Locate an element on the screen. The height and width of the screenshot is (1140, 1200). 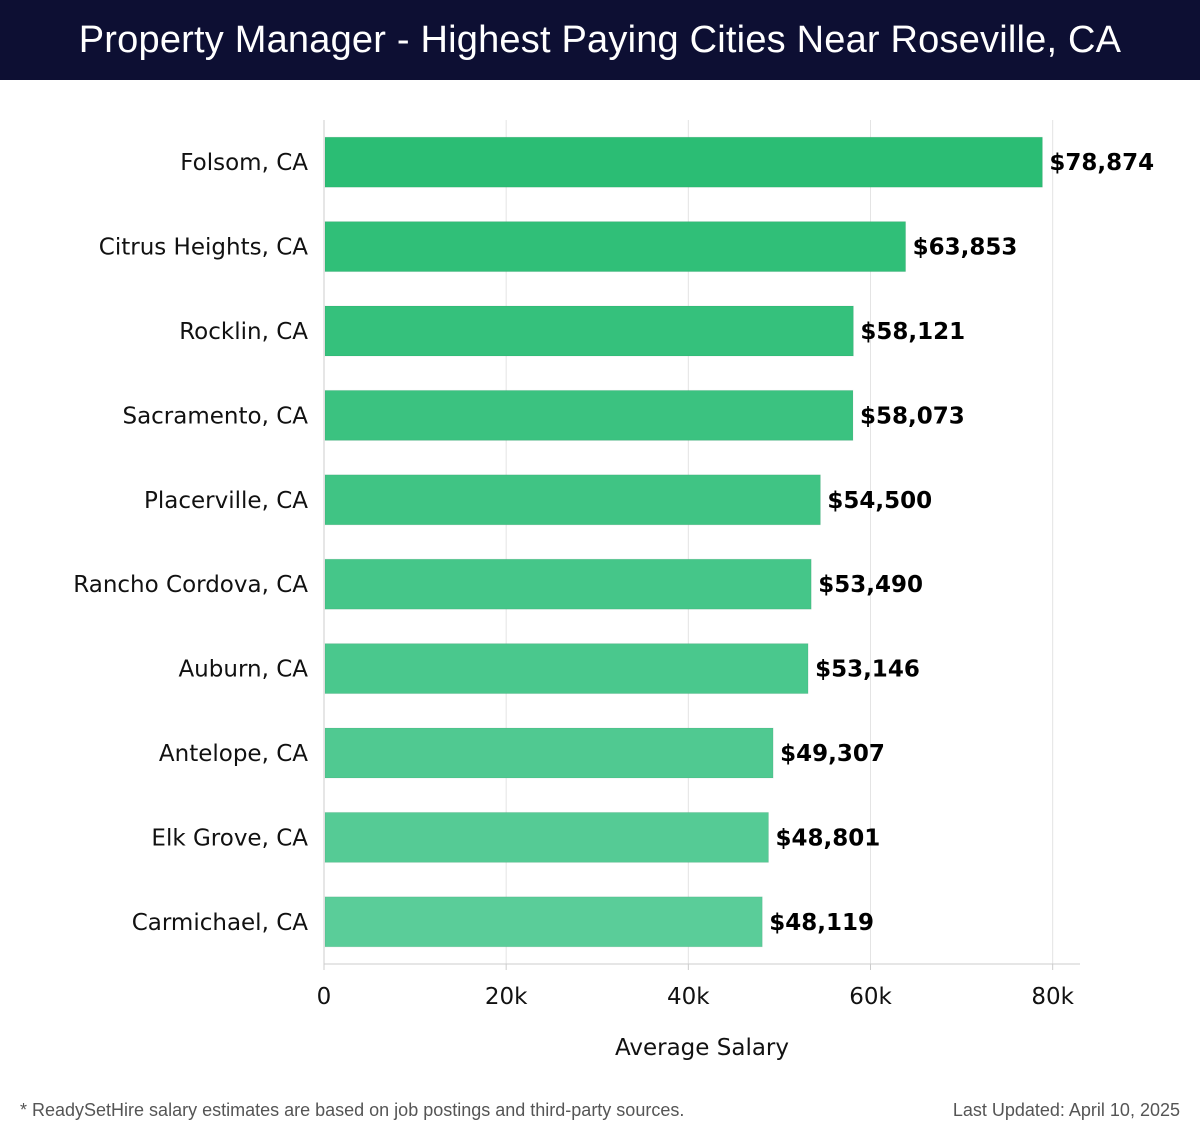
category-label: Carmichael, CA is located at coordinates (220, 923).